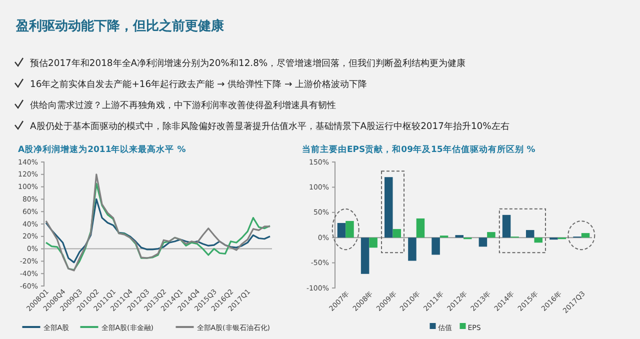 This screenshot has width=640, height=339. I want to click on text: 预估2017年和2018年全A净利润增速分别为20%和12.8%，尽管增速增回落，但我们判断盈利结构更为健康, so click(248, 63).